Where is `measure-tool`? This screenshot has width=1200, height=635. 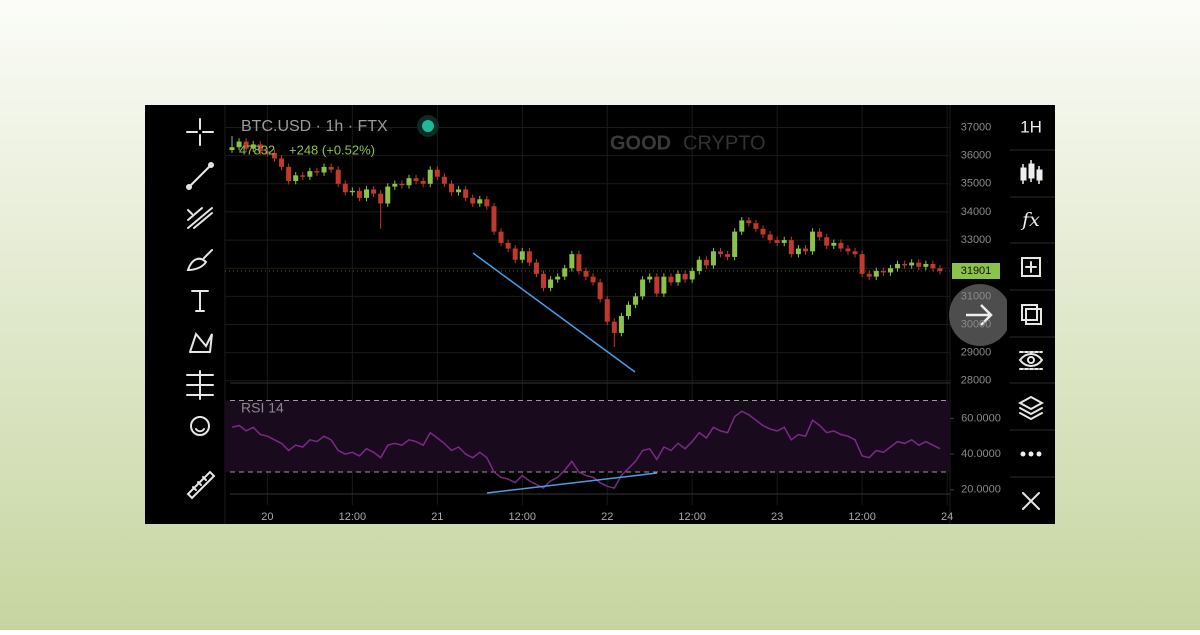
measure-tool is located at coordinates (200, 385).